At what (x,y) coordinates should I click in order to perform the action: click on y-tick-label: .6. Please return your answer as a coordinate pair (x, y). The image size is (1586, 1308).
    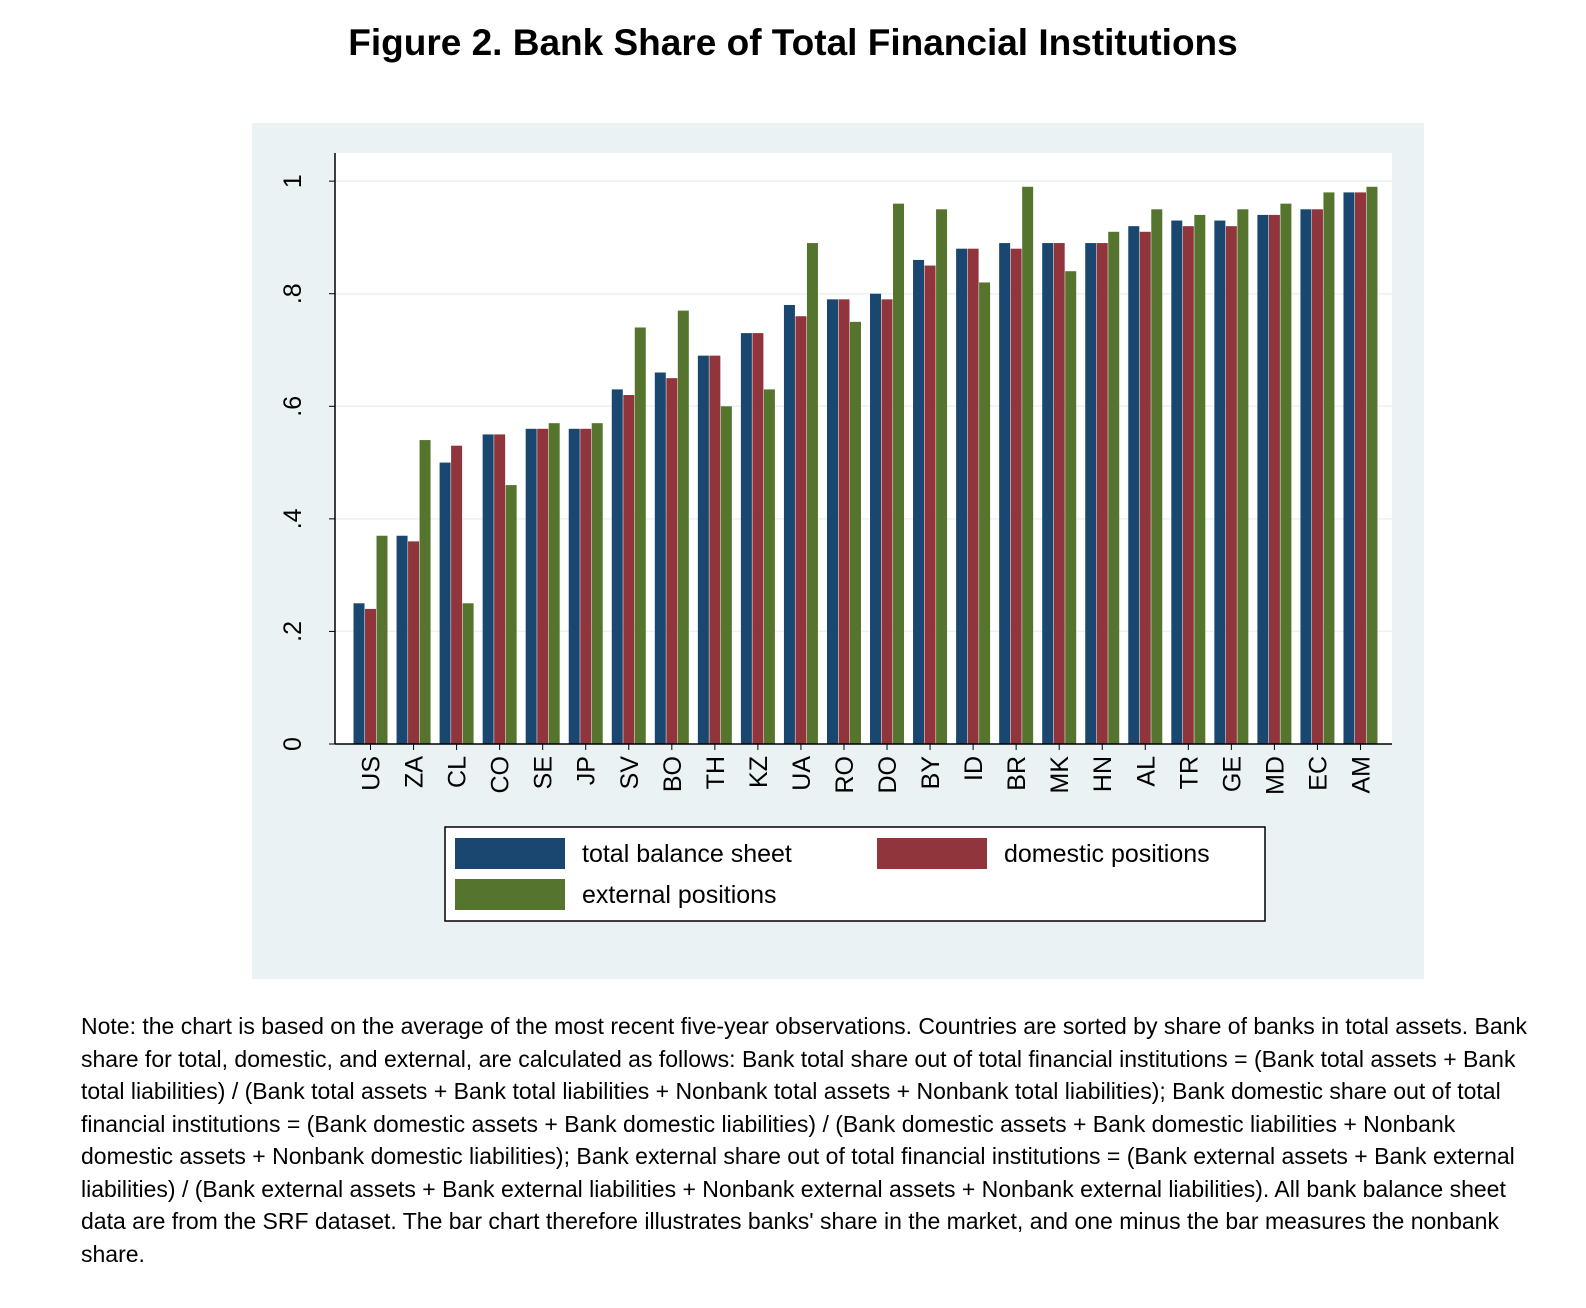
    Looking at the image, I should click on (293, 406).